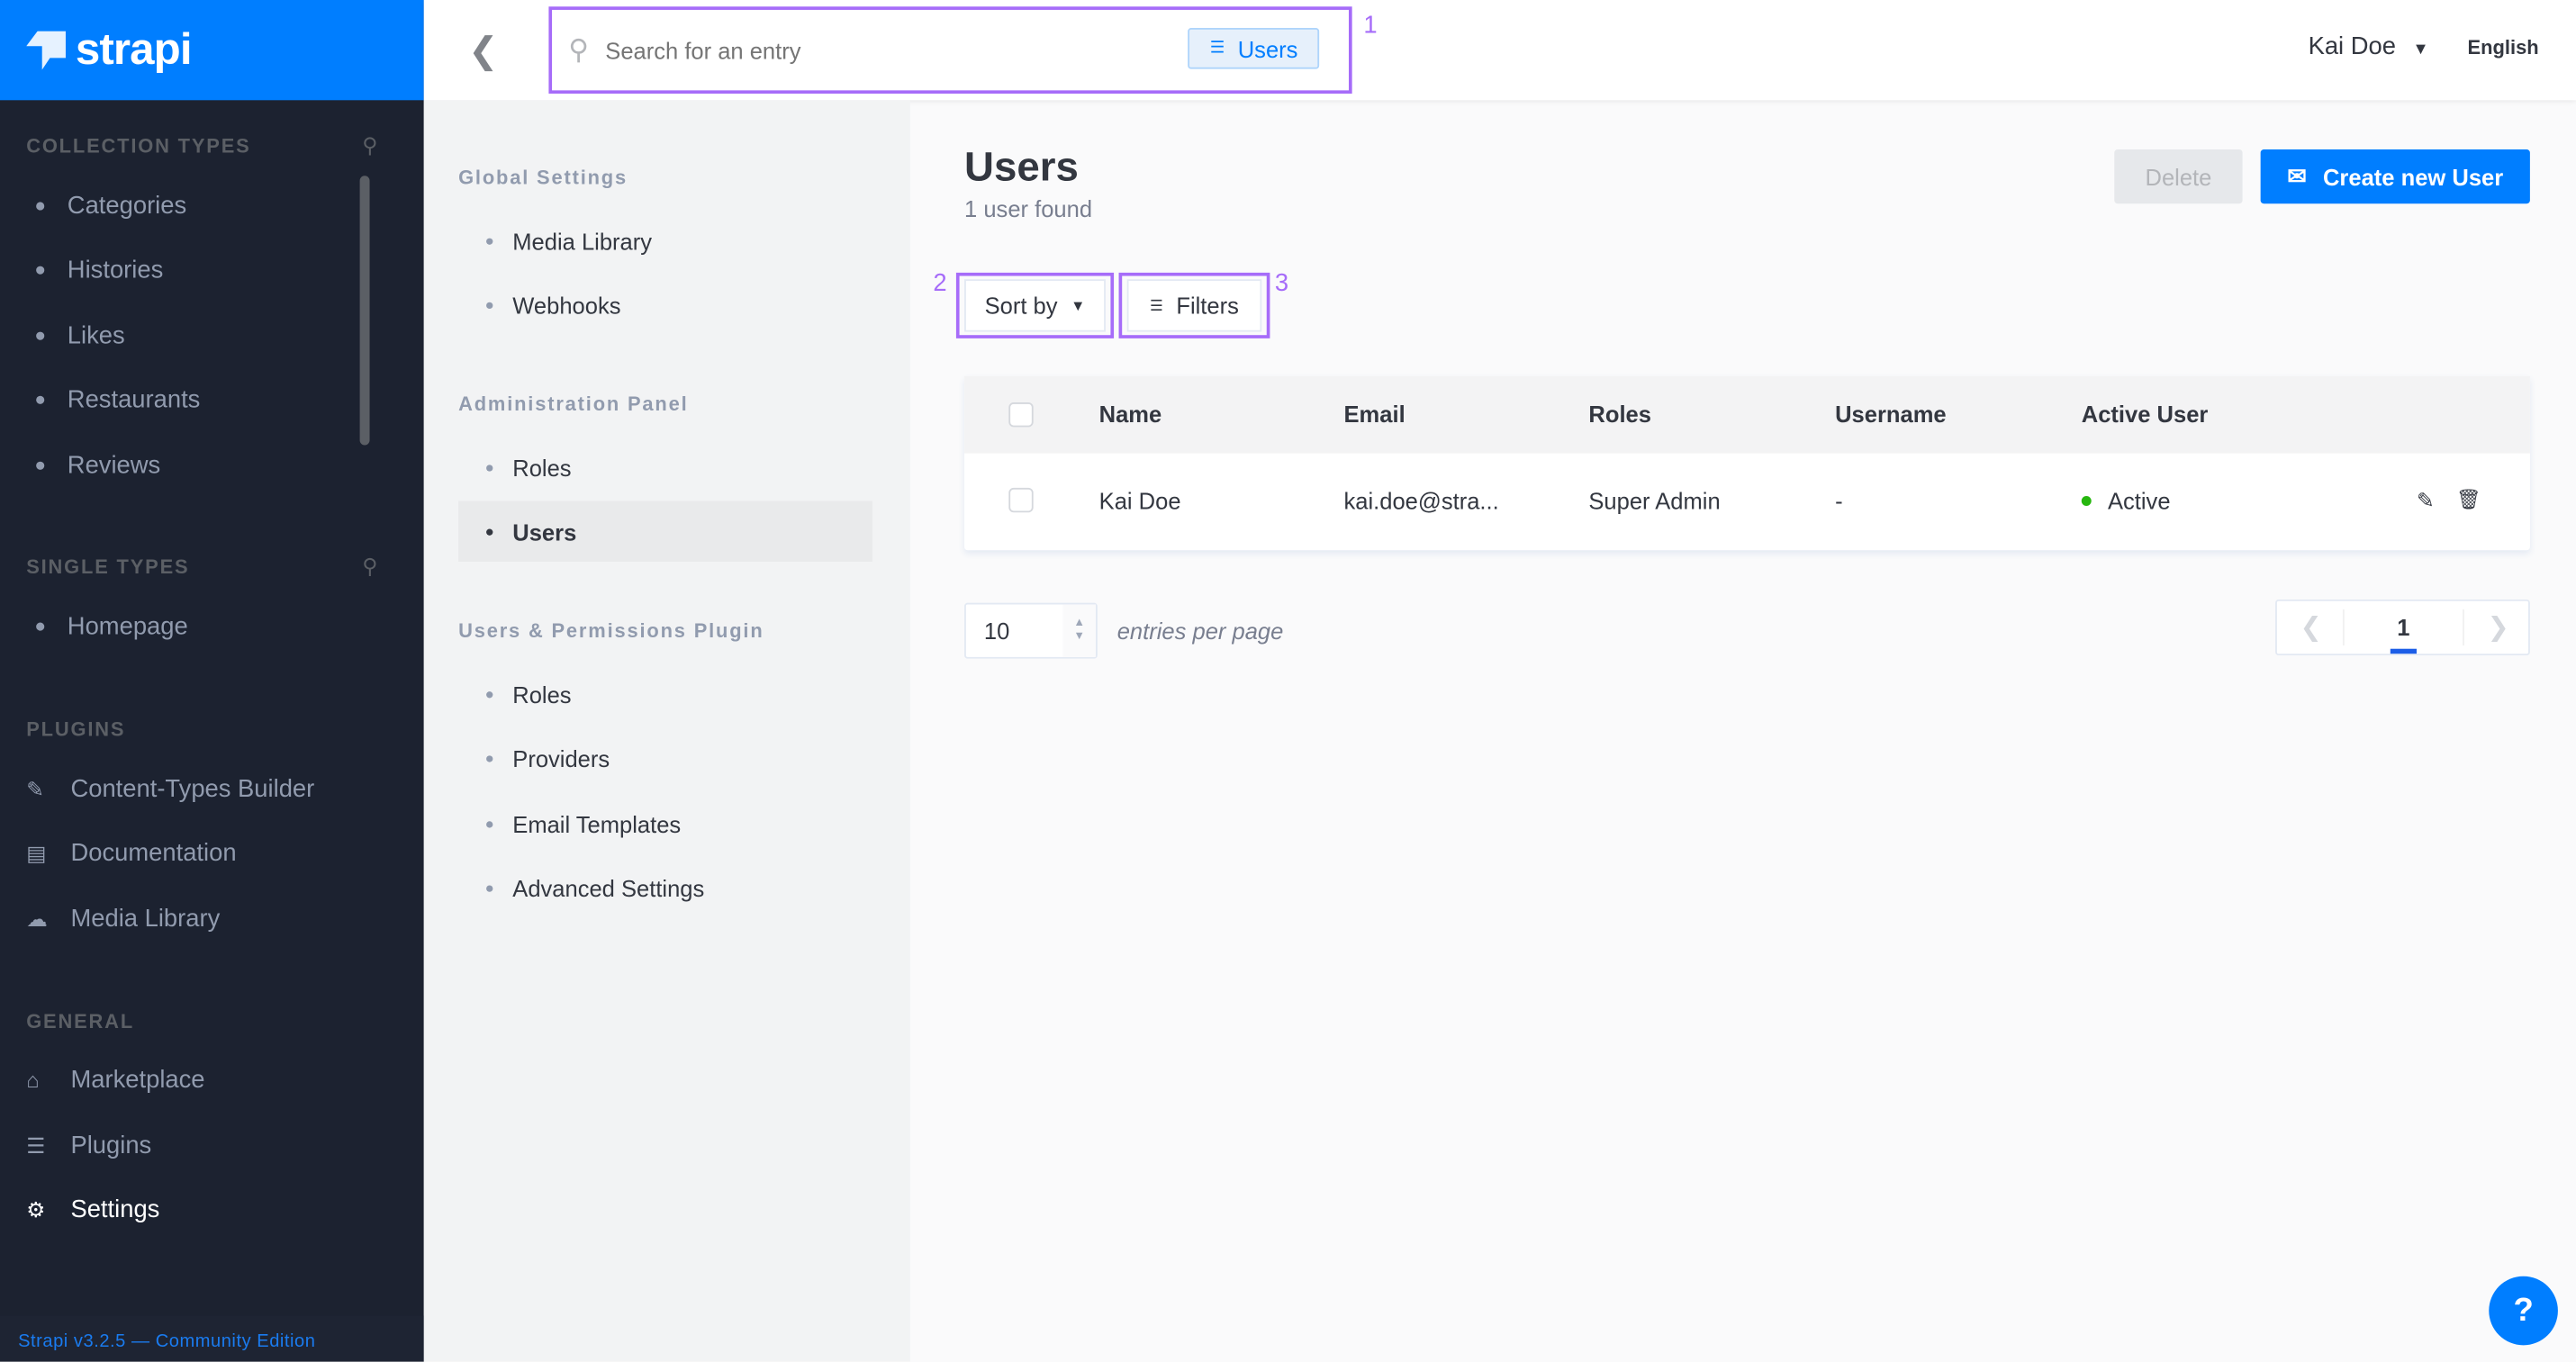  Describe the element at coordinates (127, 206) in the screenshot. I see `label: Categories` at that location.